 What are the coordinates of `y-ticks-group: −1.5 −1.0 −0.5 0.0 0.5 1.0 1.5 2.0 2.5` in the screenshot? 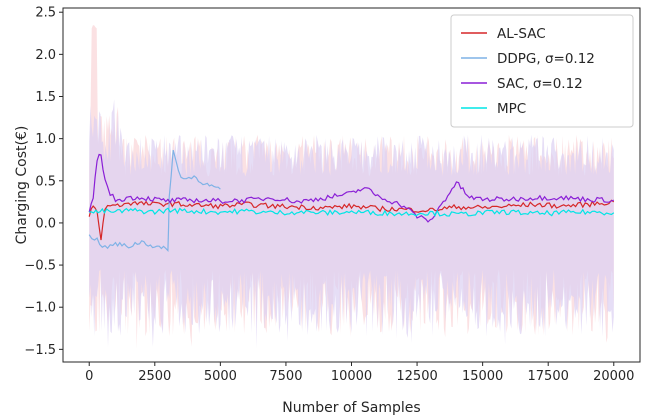 It's located at (43, 182).